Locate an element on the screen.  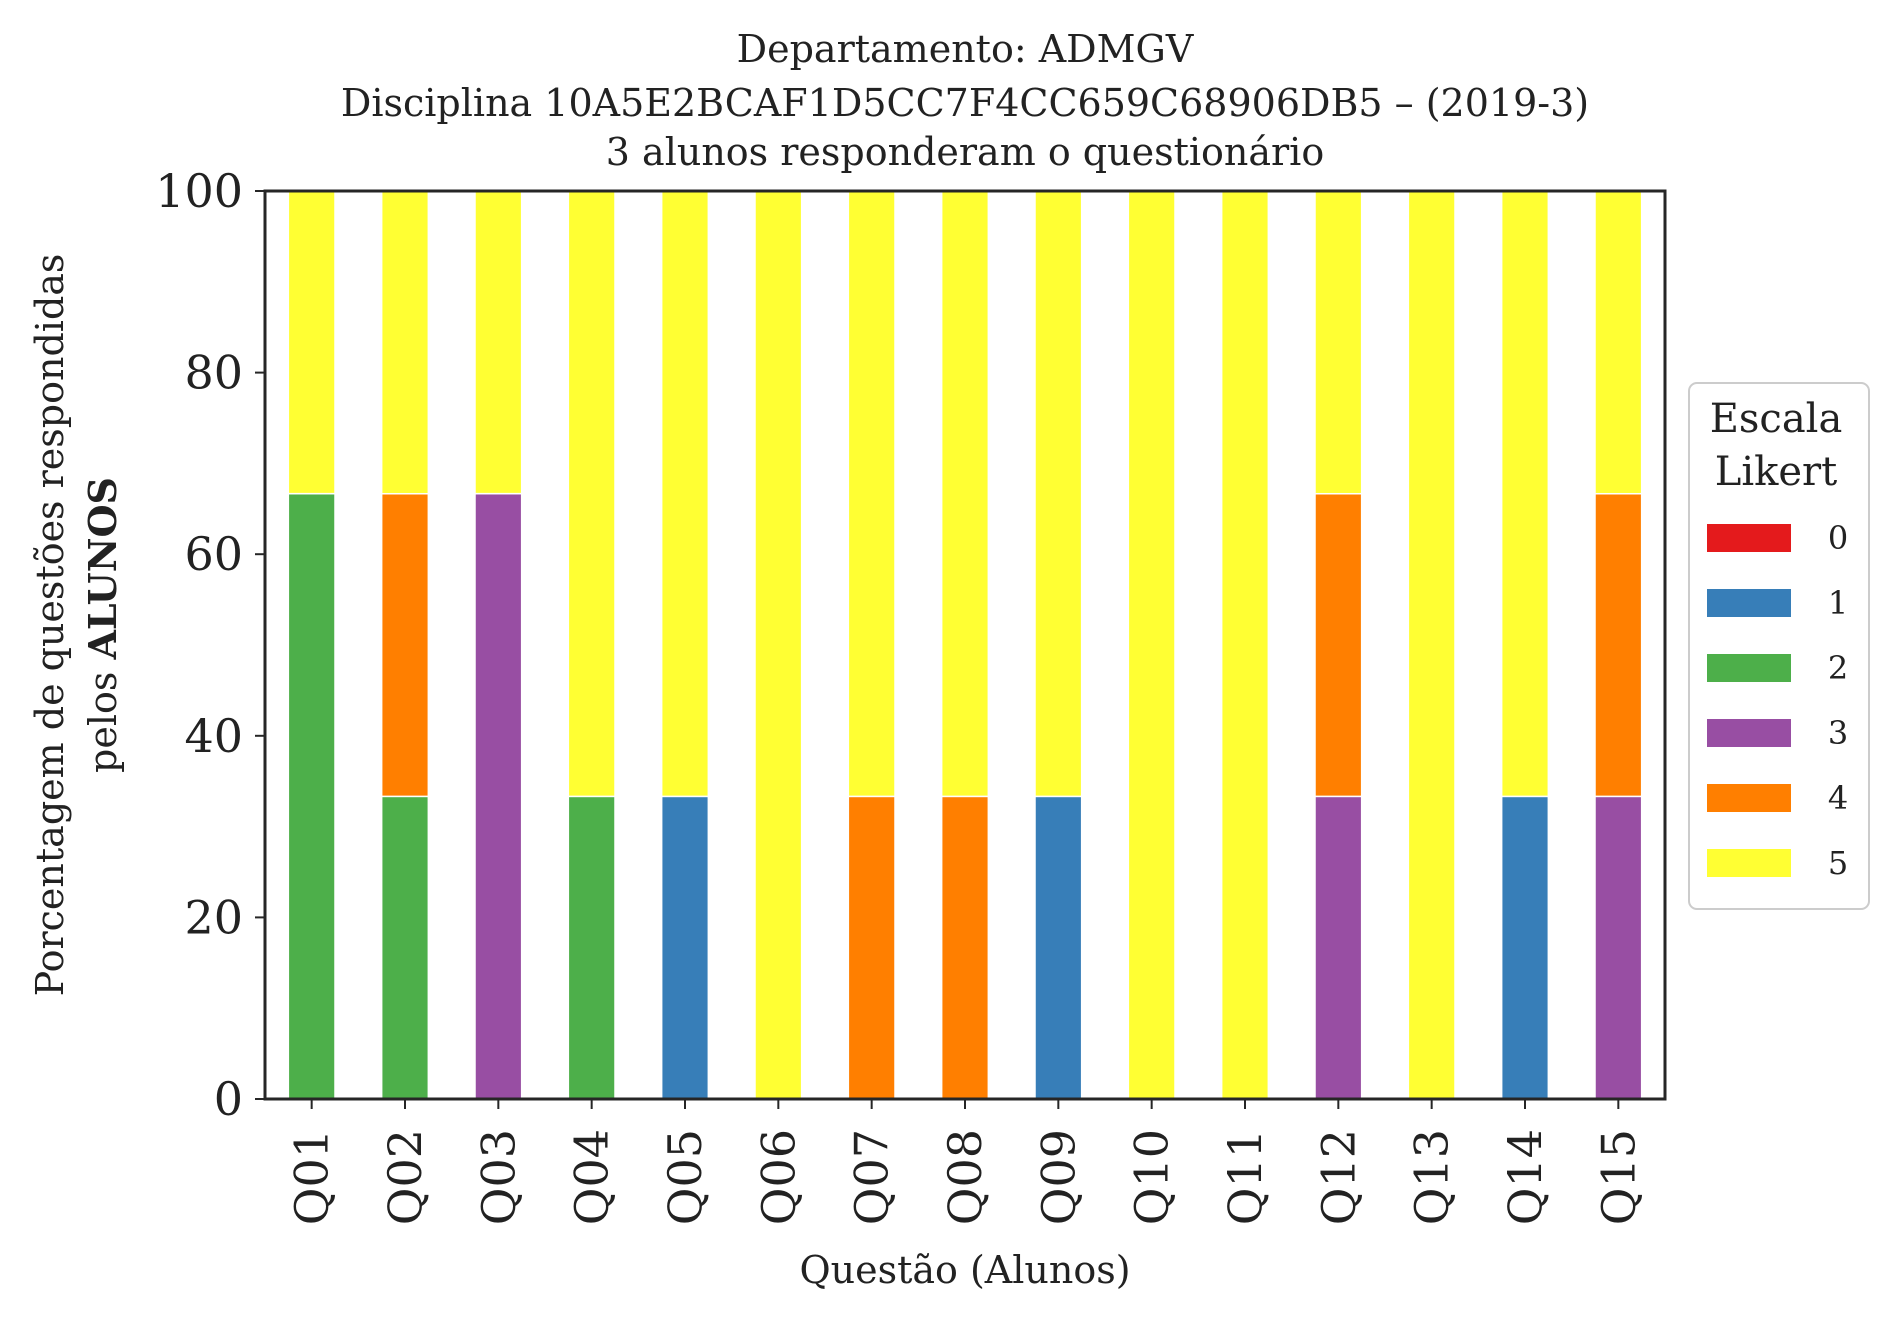
legend-label-4: 4 is located at coordinates (1838, 798).